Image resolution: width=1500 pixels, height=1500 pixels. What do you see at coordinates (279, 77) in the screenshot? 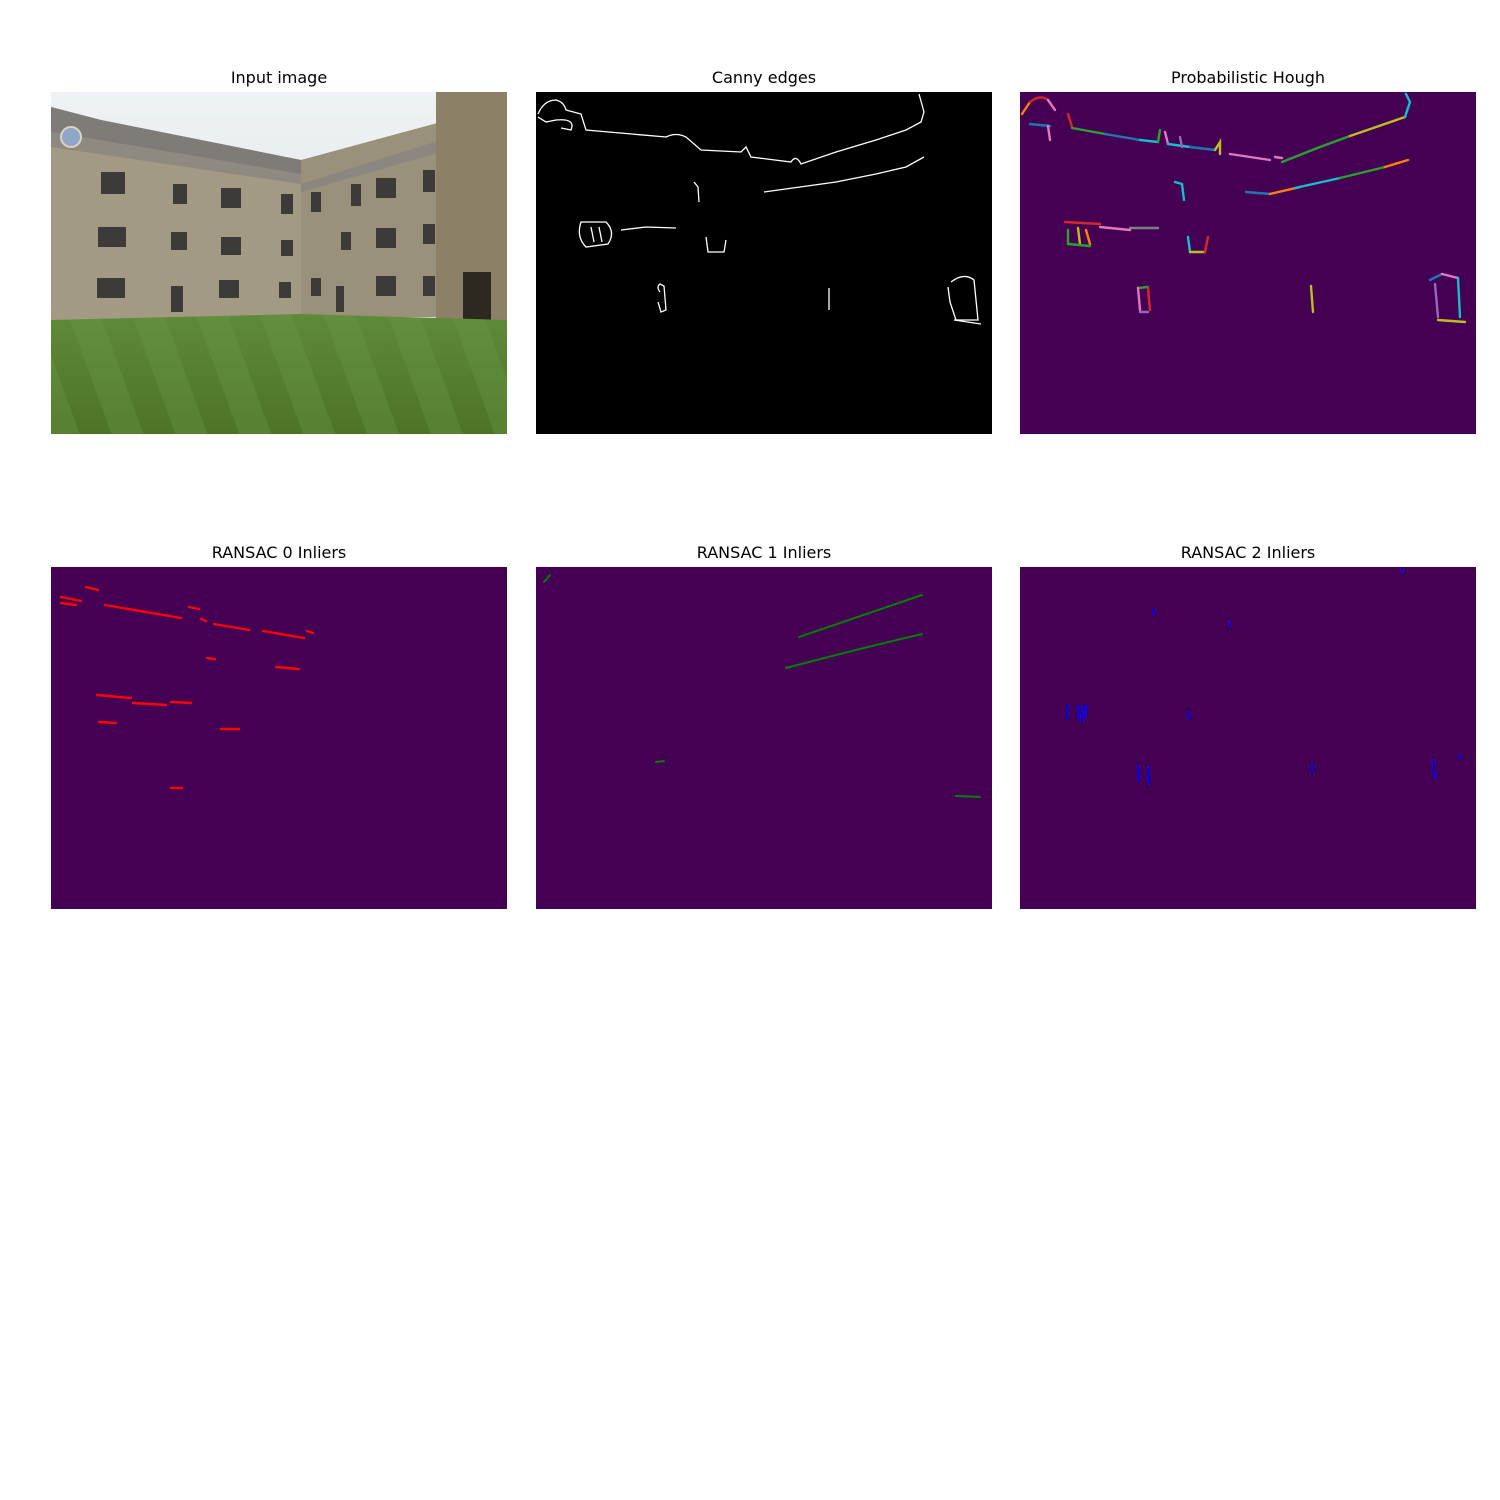
I see `panel-title-input: Input image` at bounding box center [279, 77].